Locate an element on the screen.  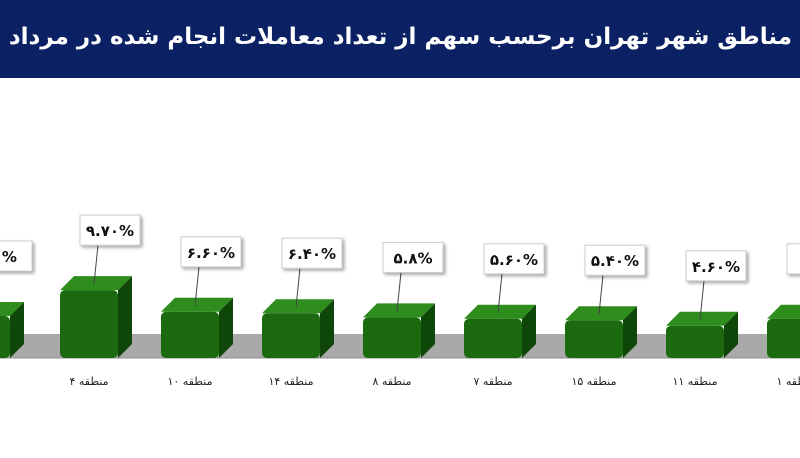
bar-5: ۵.۶۰% منطقه ۷ is located at coordinates (504, 315).